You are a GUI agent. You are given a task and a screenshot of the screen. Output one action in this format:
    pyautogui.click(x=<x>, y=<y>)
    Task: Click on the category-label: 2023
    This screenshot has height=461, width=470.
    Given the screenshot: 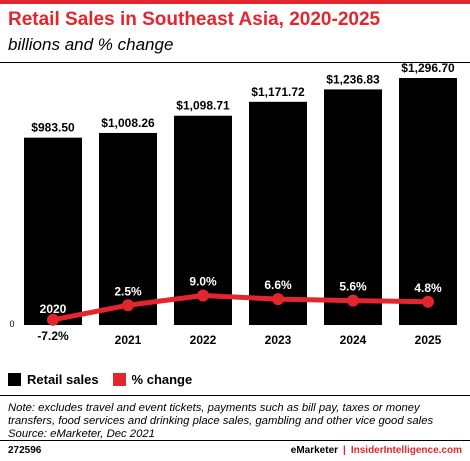 What is the action you would take?
    pyautogui.click(x=278, y=340)
    